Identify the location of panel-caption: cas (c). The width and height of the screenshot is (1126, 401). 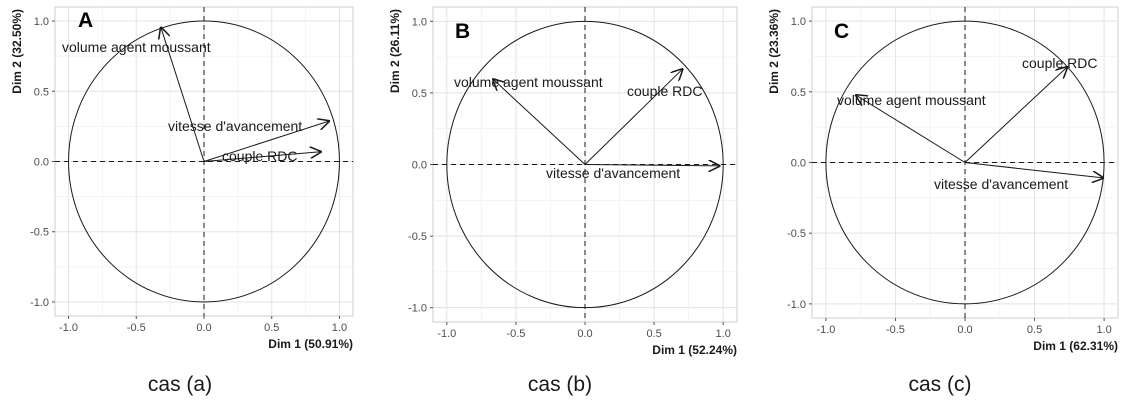
(940, 384).